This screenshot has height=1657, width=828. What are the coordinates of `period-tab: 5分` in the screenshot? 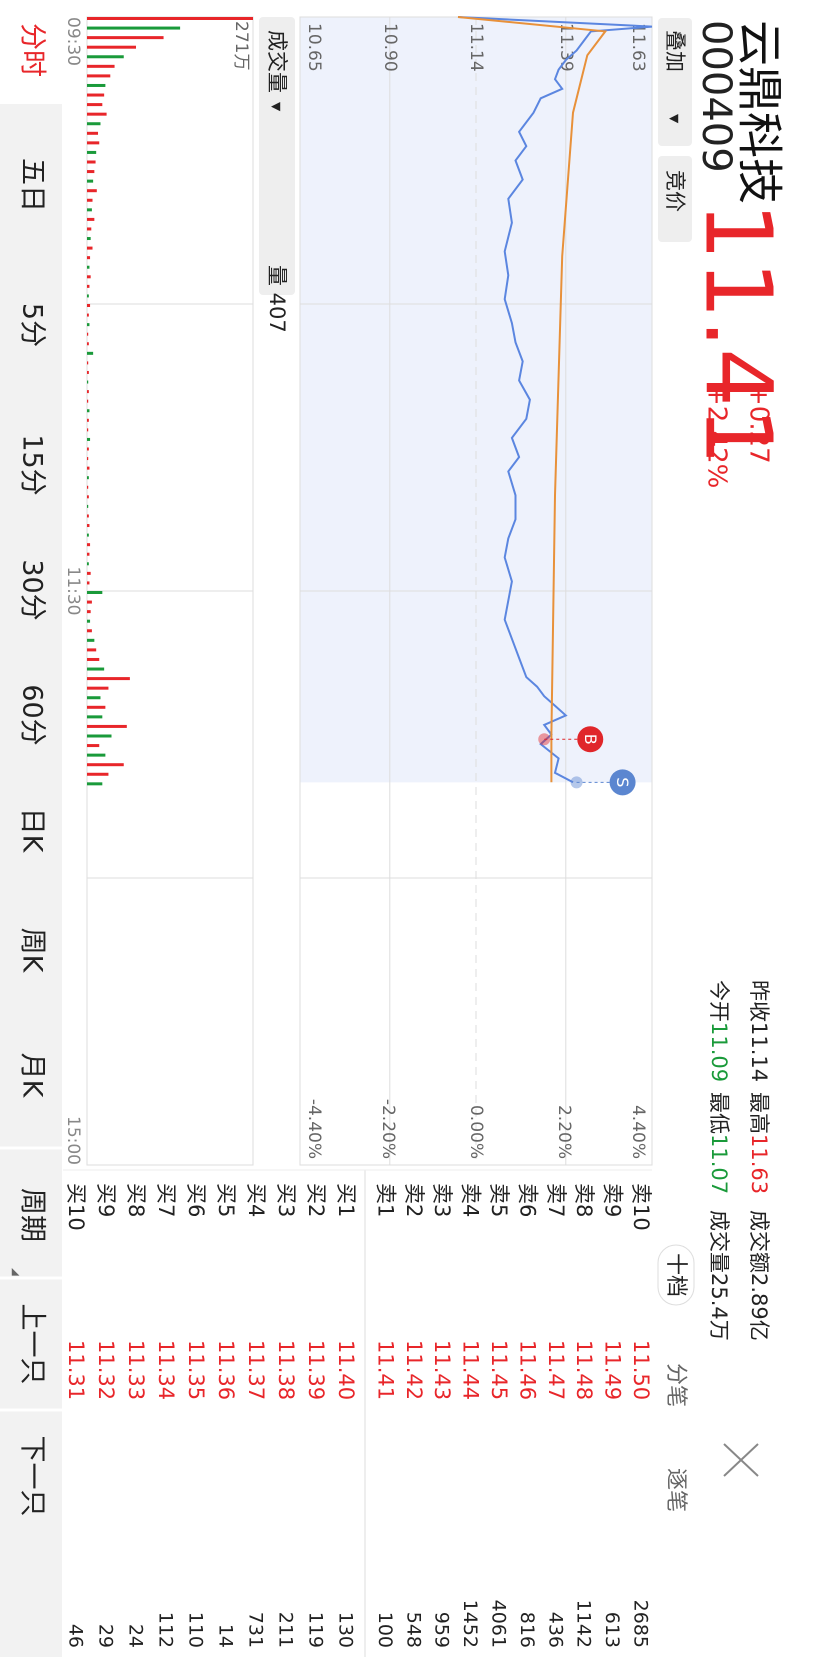 It's located at (32, 325).